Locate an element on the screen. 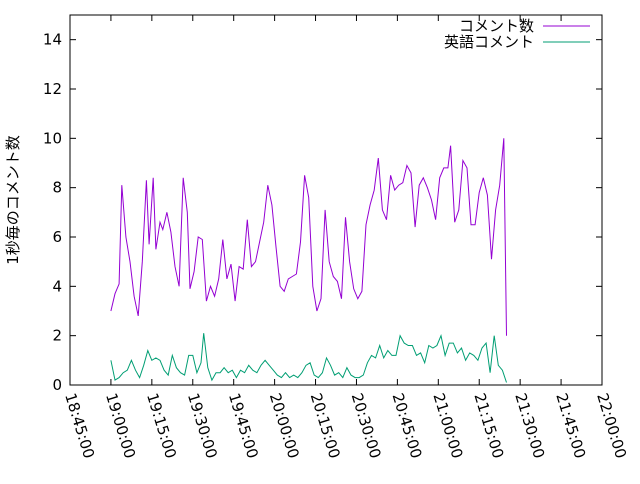  y-tick-label: 4 is located at coordinates (57, 286).